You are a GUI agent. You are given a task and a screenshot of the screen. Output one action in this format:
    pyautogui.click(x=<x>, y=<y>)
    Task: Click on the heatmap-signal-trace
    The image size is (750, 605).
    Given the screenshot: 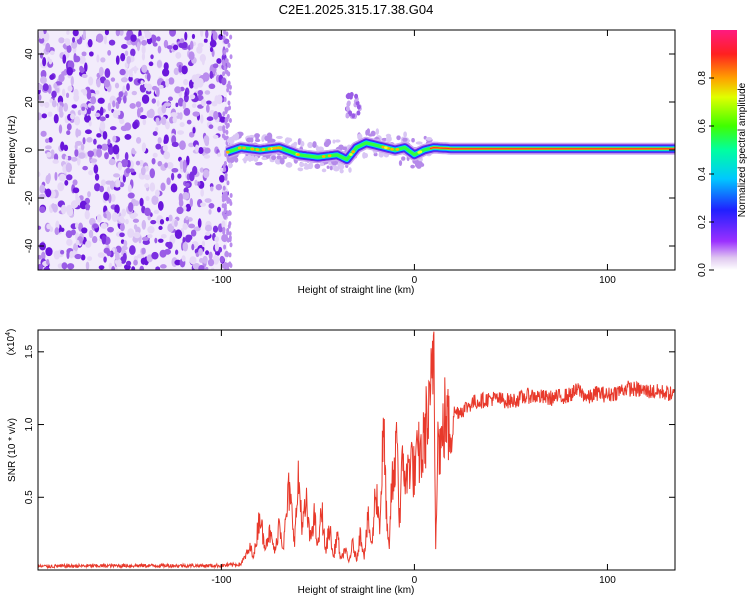 What is the action you would take?
    pyautogui.click(x=449, y=132)
    